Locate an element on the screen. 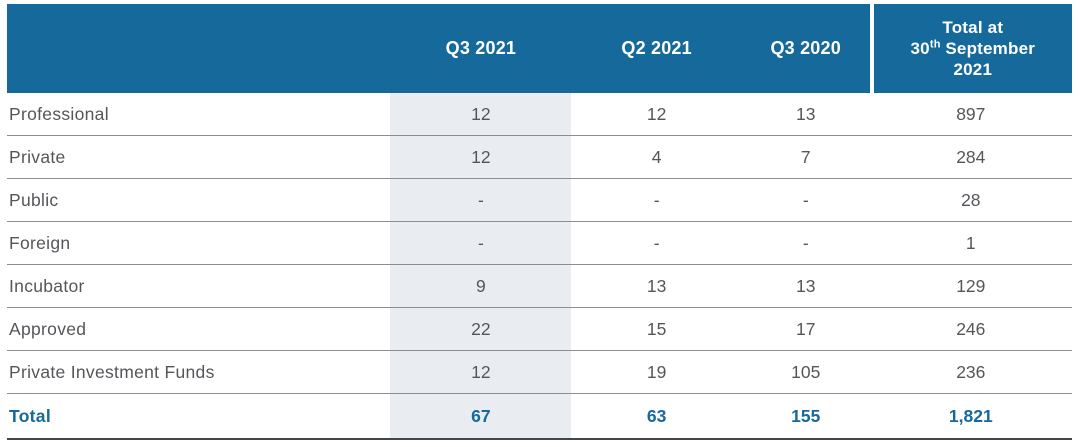 Image resolution: width=1080 pixels, height=447 pixels. cell-value: 105 is located at coordinates (806, 371).